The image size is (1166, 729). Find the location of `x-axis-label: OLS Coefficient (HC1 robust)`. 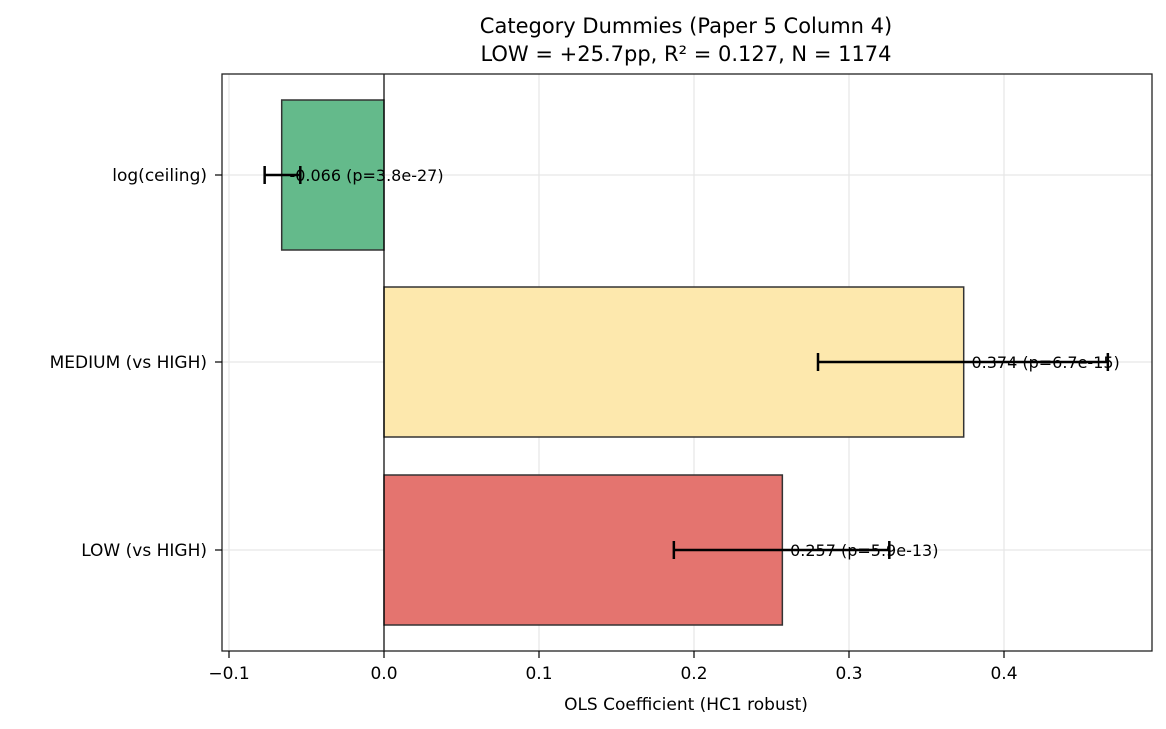

x-axis-label: OLS Coefficient (HC1 robust) is located at coordinates (686, 705).